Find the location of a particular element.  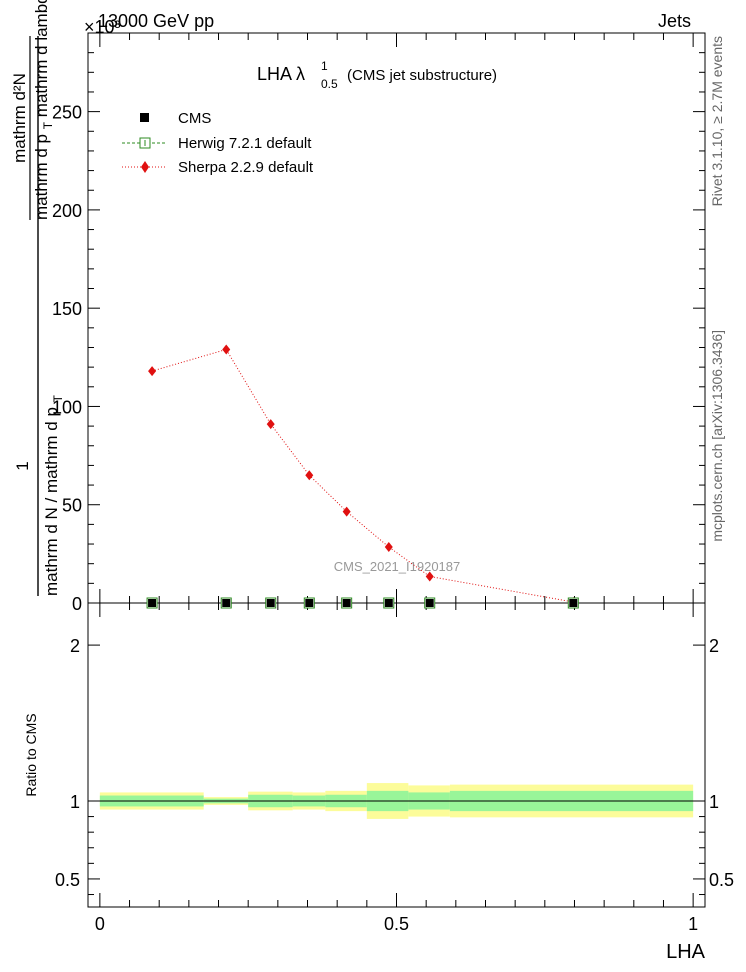

ratio-y-tick-label-left: 0.5 is located at coordinates (67, 880).